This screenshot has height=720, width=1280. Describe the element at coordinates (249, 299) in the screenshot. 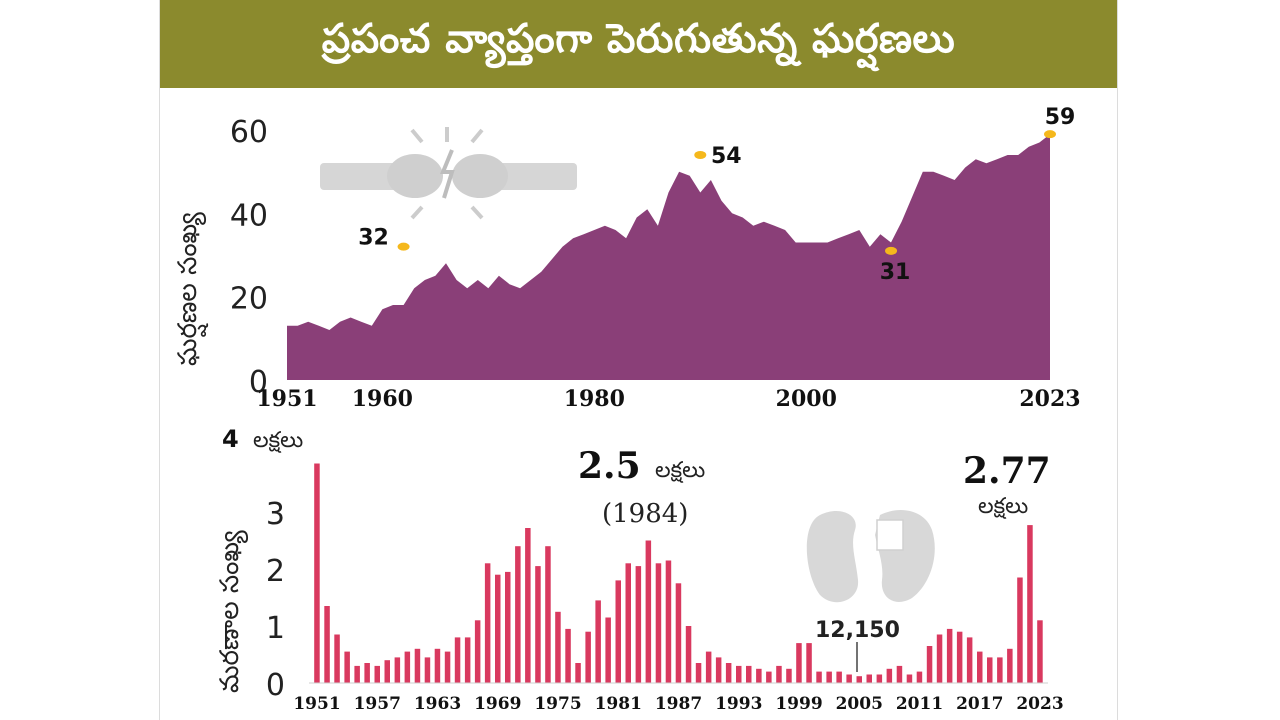

I see `top-y-tick-label: 20` at that location.